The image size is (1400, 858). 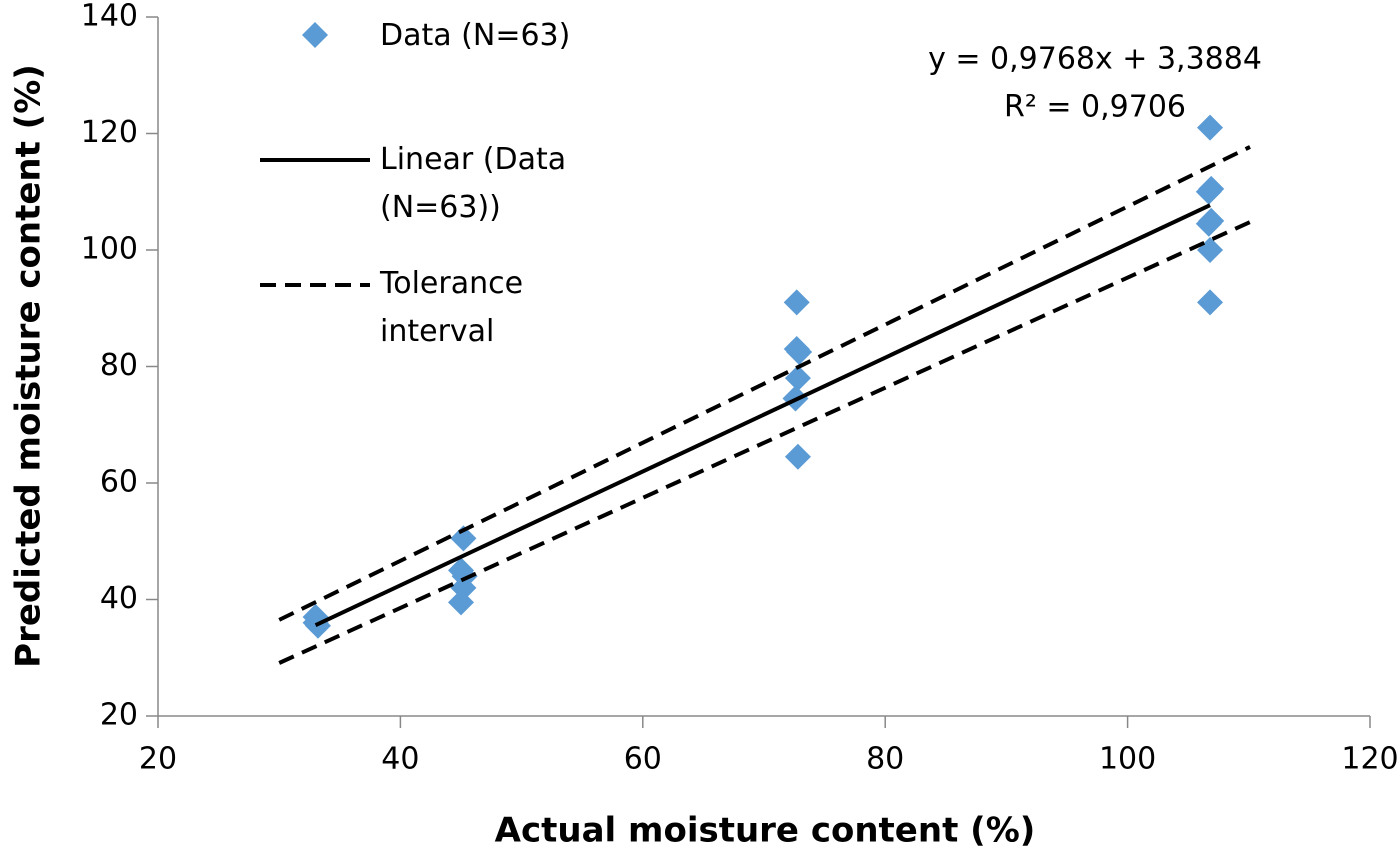 What do you see at coordinates (109, 17) in the screenshot?
I see `y-tick-label: 140` at bounding box center [109, 17].